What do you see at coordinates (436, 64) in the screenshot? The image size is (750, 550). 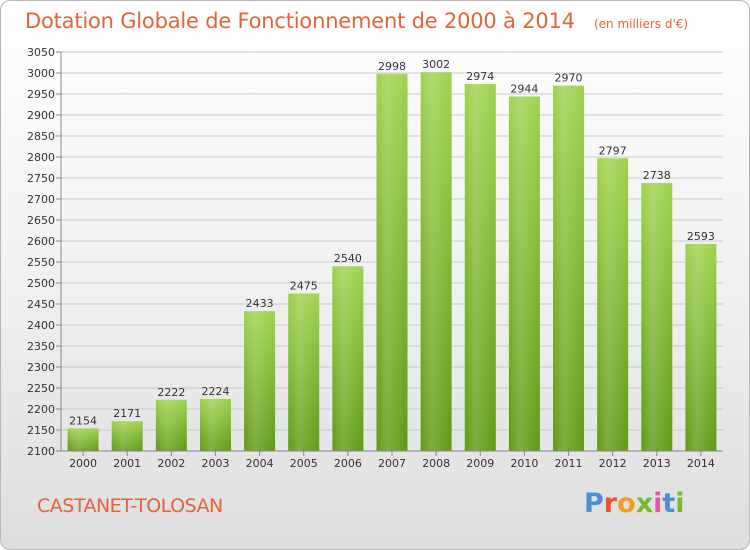 I see `bar-value-label: 3002` at bounding box center [436, 64].